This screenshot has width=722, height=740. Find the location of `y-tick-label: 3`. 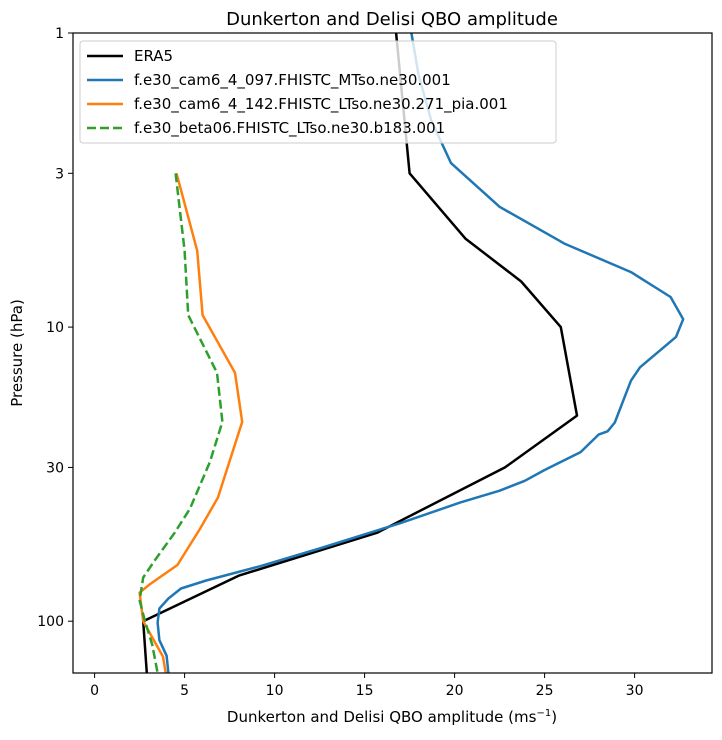

y-tick-label: 3 is located at coordinates (59, 174).